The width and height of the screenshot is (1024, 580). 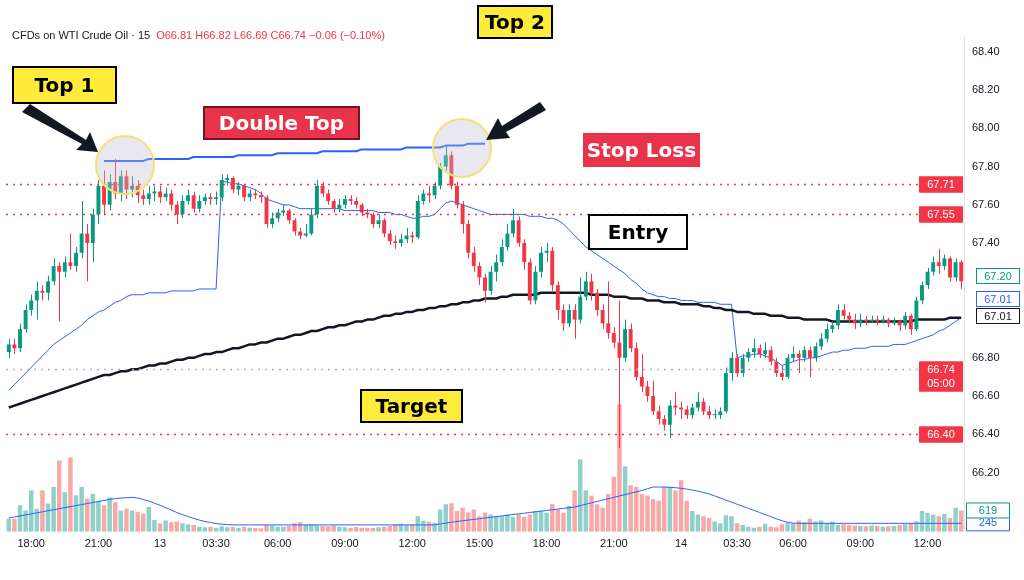 I want to click on y-tick-label: 66.80, so click(x=986, y=356).